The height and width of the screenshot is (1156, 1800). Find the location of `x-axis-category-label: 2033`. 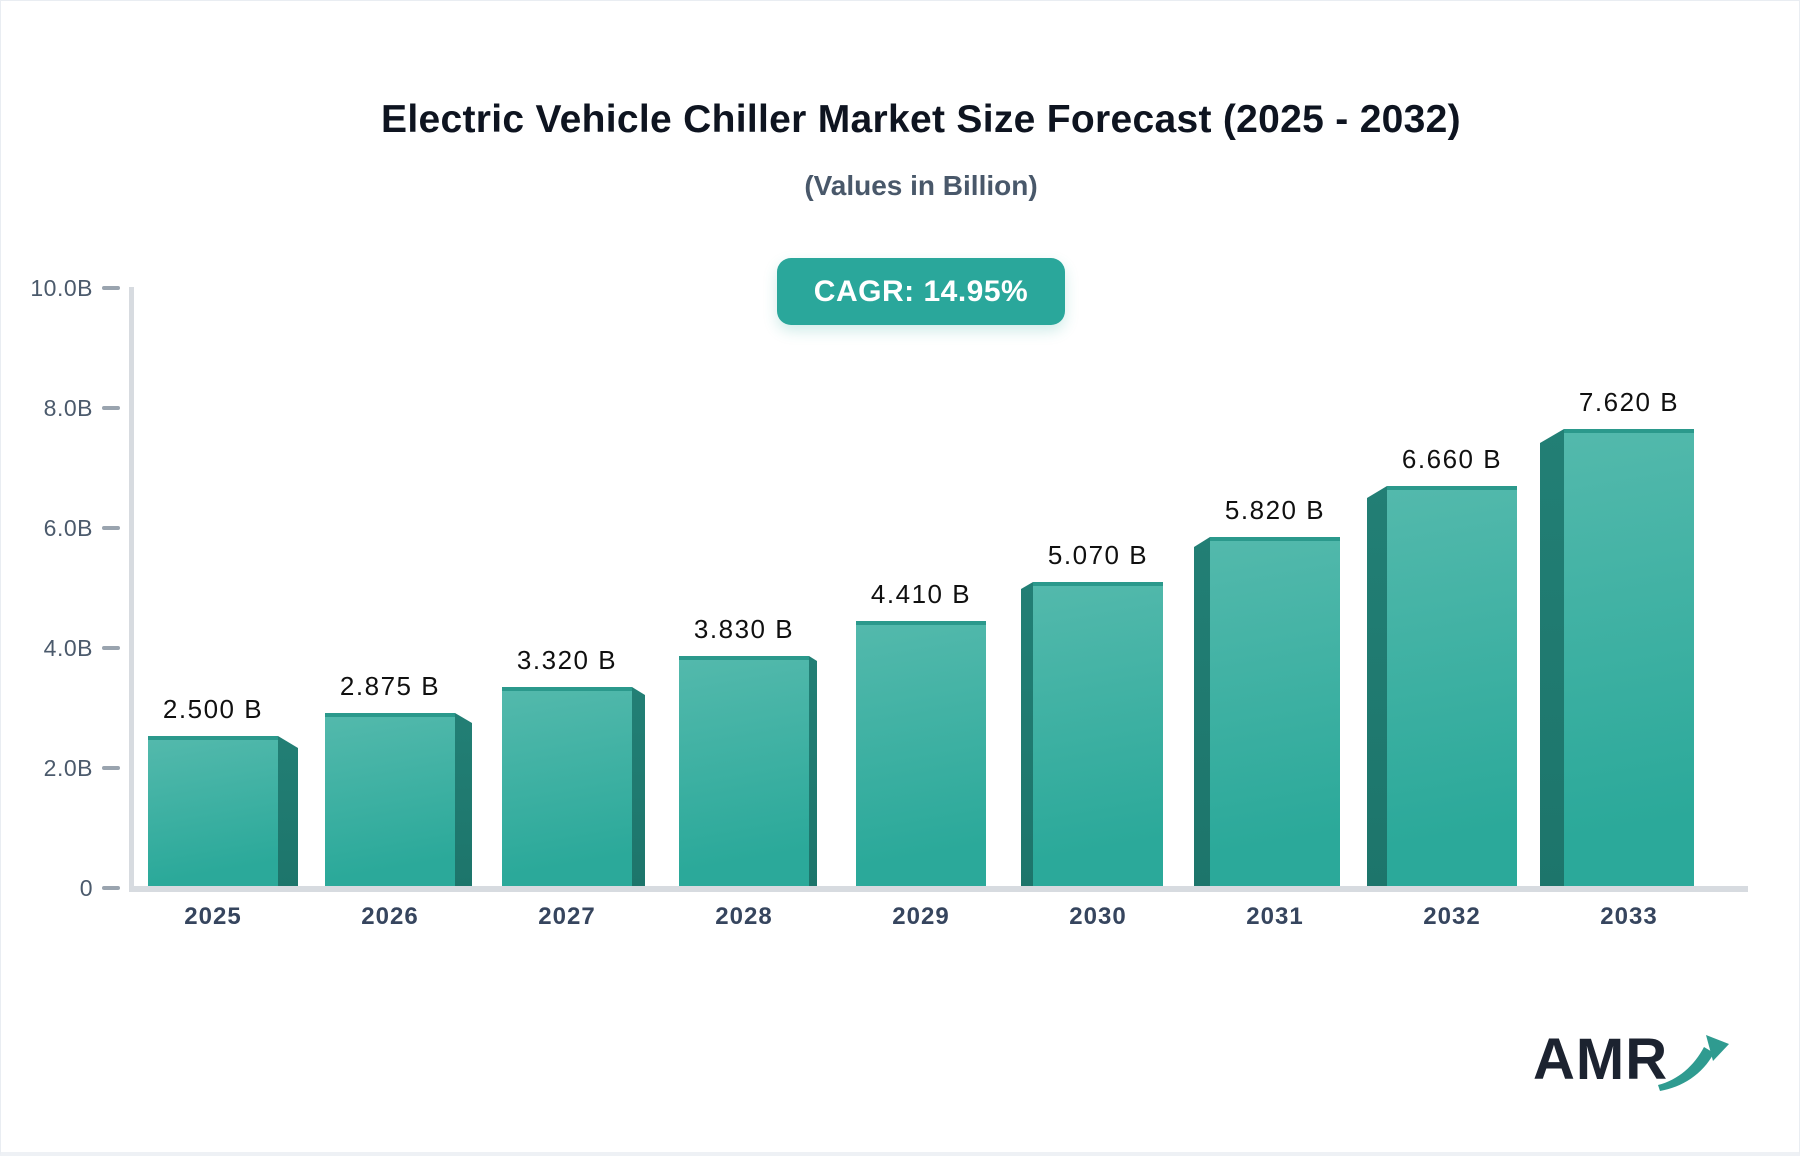

x-axis-category-label: 2033 is located at coordinates (1629, 916).